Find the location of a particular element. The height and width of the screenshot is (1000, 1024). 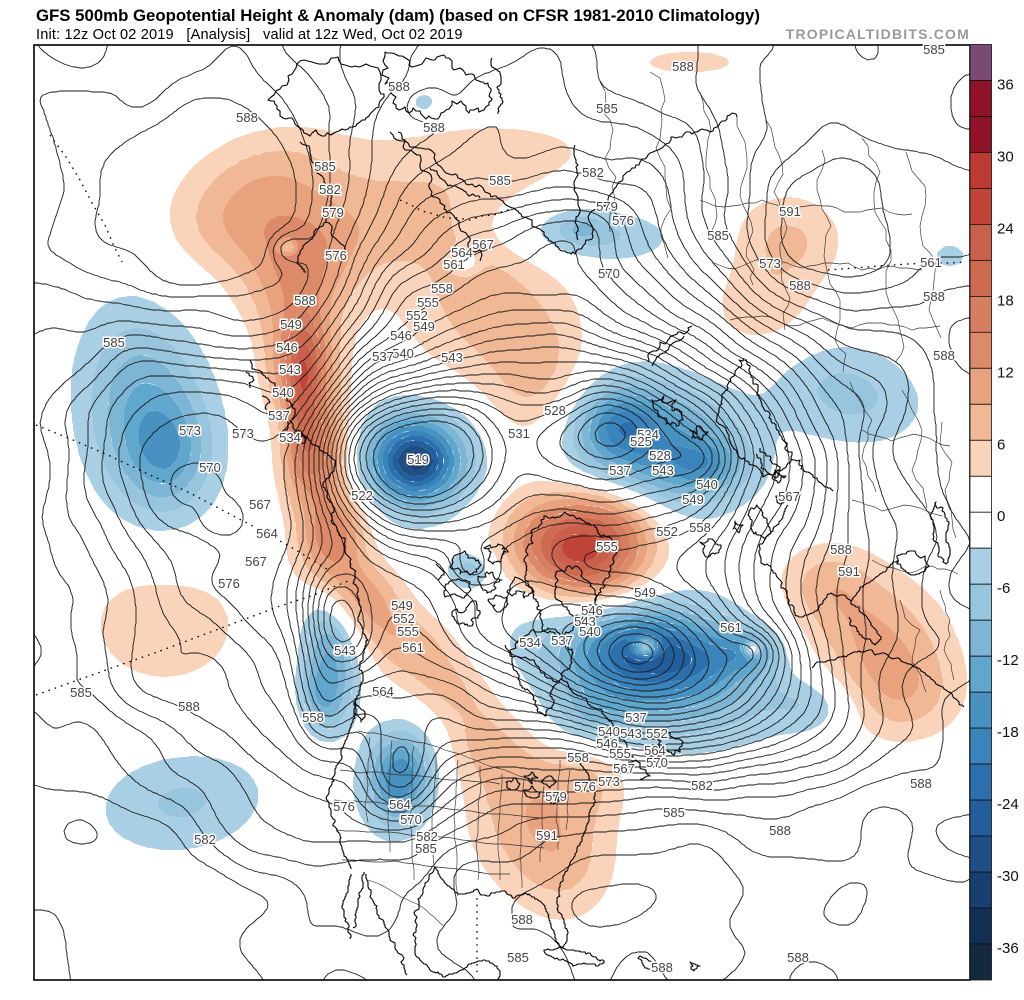

svg-text: 6 is located at coordinates (1001, 444).